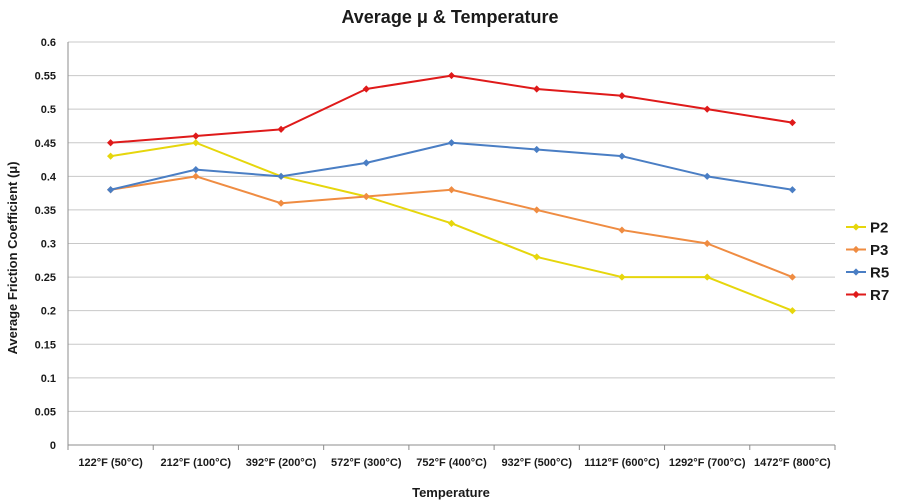  Describe the element at coordinates (451, 463) in the screenshot. I see `x-tick-label: 752°F (400°C)` at that location.